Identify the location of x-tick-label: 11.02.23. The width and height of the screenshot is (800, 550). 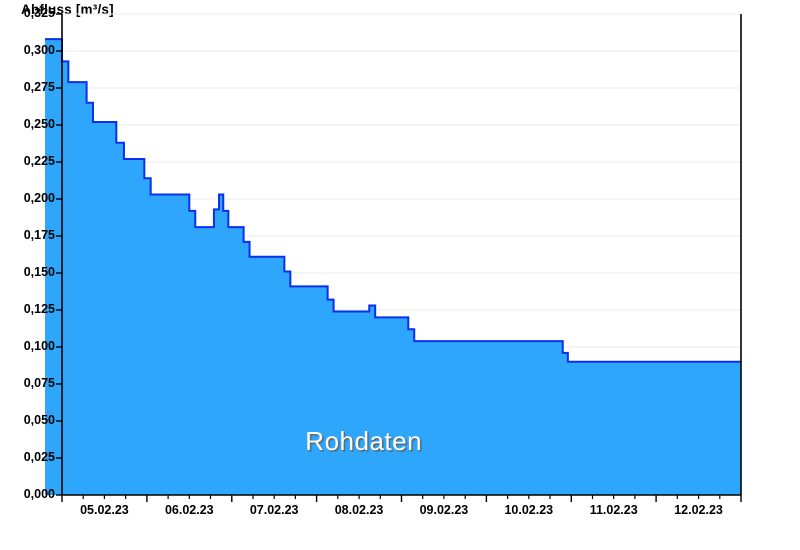
(613, 510).